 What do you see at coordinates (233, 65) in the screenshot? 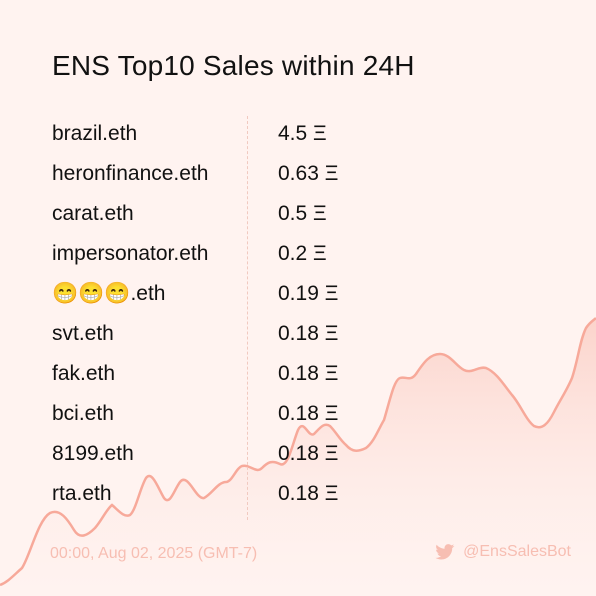
I see `page-title: ENS Top10 Sales within 24H` at bounding box center [233, 65].